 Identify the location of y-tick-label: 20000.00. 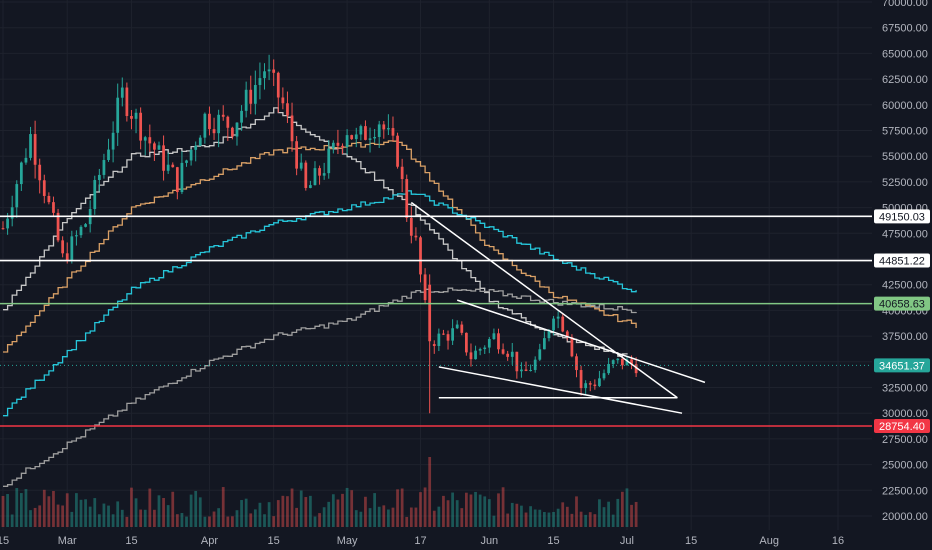
(905, 517).